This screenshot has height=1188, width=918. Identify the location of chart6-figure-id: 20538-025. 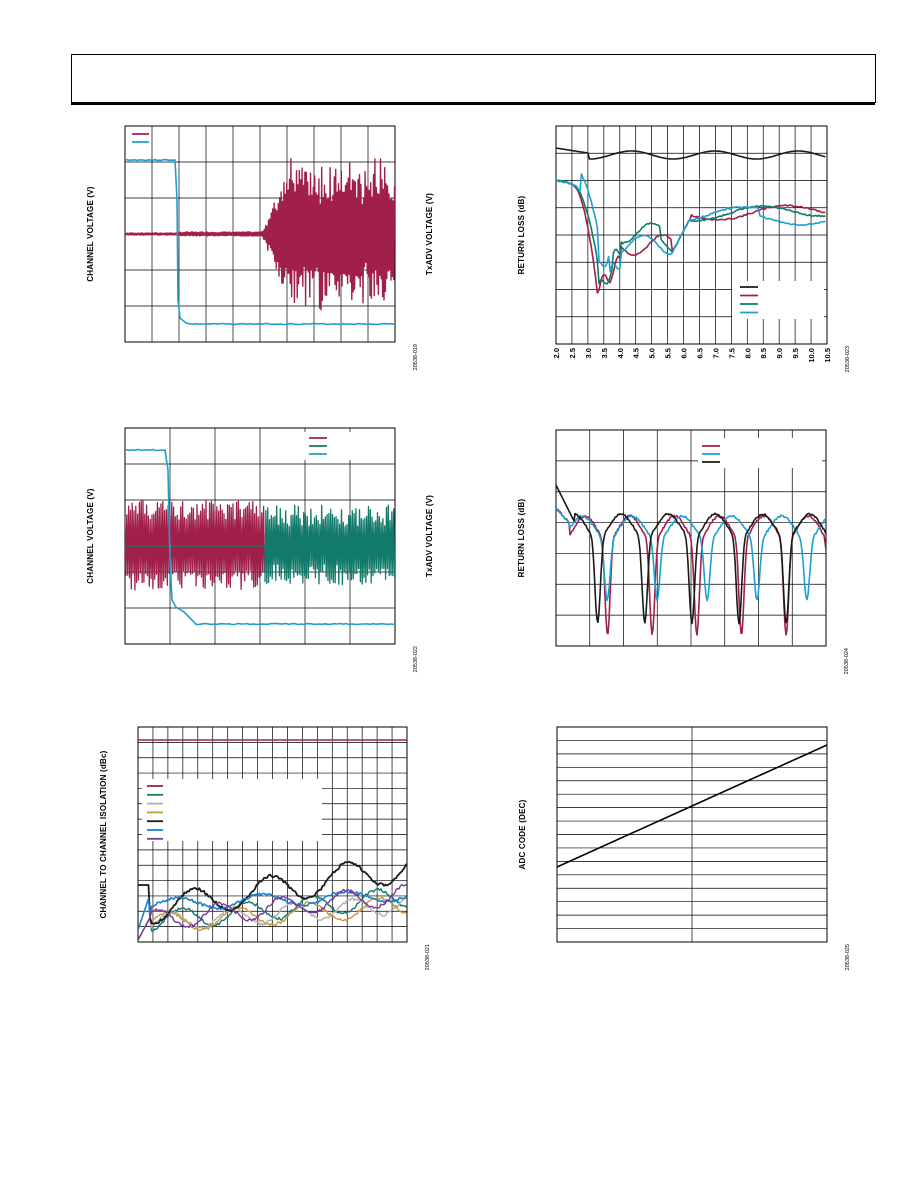
(848, 957).